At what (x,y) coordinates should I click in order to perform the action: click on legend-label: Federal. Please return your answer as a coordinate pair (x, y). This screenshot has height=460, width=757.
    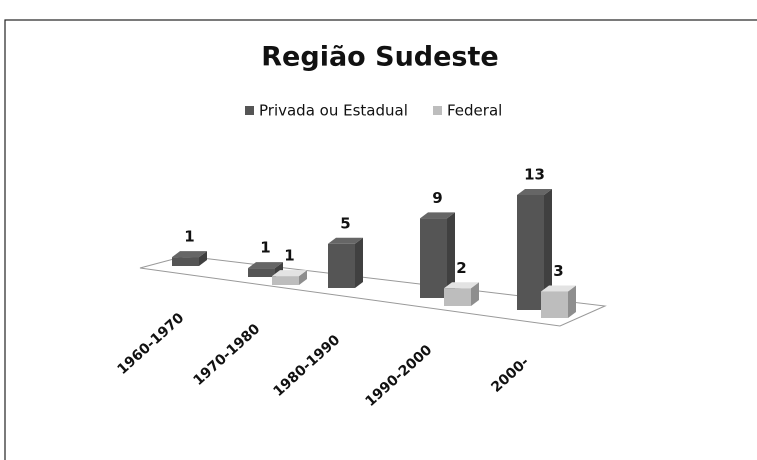
    Looking at the image, I should click on (474, 111).